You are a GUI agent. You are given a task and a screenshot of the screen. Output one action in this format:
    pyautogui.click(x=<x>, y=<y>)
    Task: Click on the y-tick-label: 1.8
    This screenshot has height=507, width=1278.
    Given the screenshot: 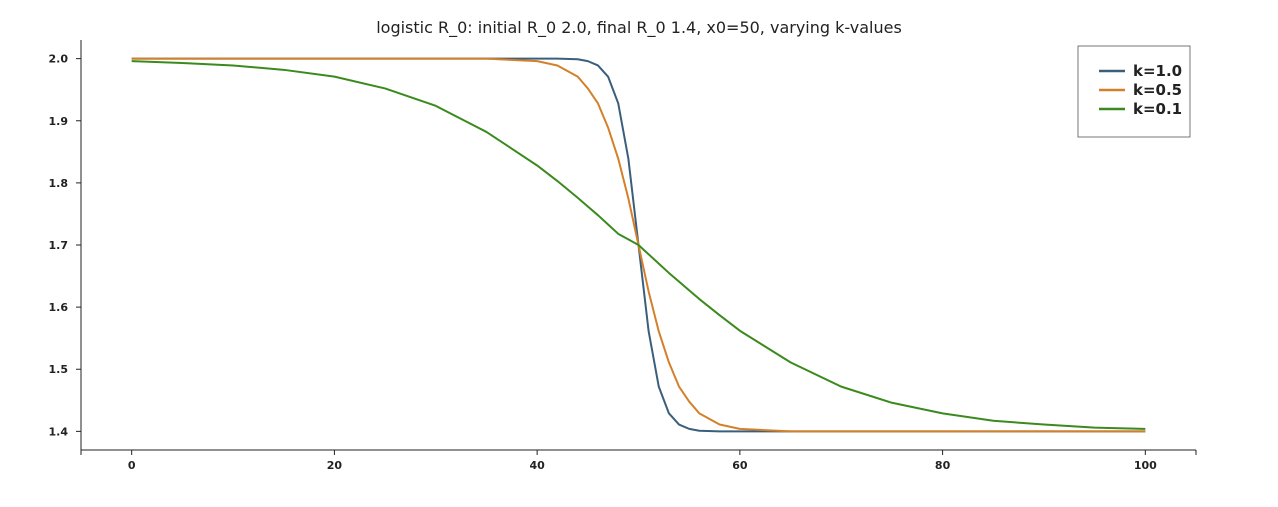 What is the action you would take?
    pyautogui.click(x=59, y=183)
    